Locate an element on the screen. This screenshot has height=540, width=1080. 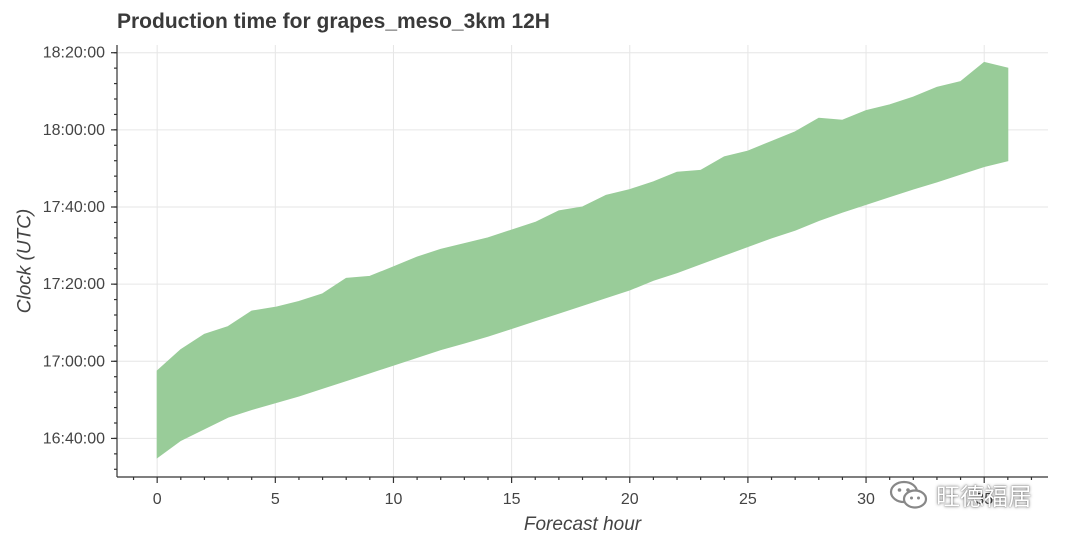
x-tick-label: 30 is located at coordinates (866, 499).